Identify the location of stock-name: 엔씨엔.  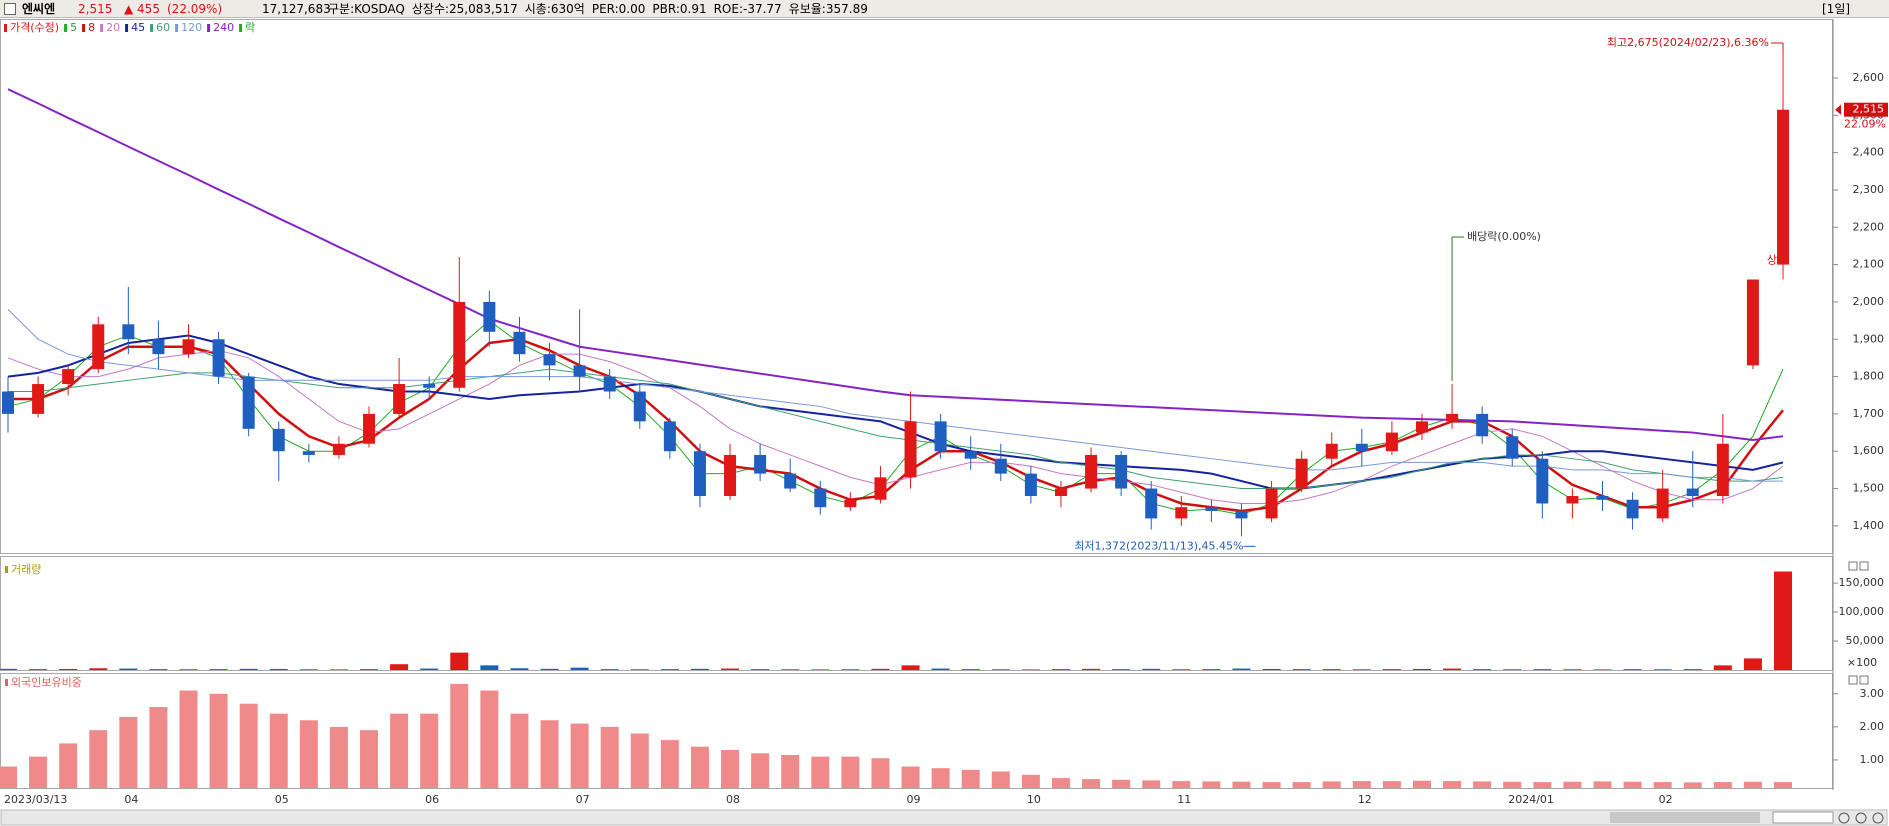
(39, 9).